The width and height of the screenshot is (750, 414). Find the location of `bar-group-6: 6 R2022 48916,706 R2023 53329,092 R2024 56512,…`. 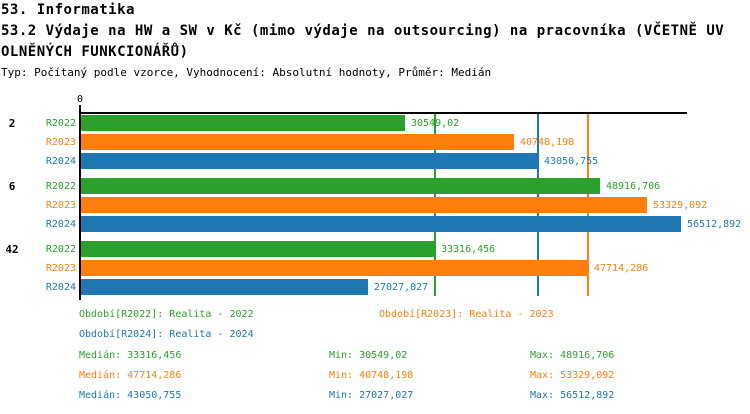

bar-group-6: 6 R2022 48916,706 R2023 53329,092 R2024 56512,… is located at coordinates (375, 205).